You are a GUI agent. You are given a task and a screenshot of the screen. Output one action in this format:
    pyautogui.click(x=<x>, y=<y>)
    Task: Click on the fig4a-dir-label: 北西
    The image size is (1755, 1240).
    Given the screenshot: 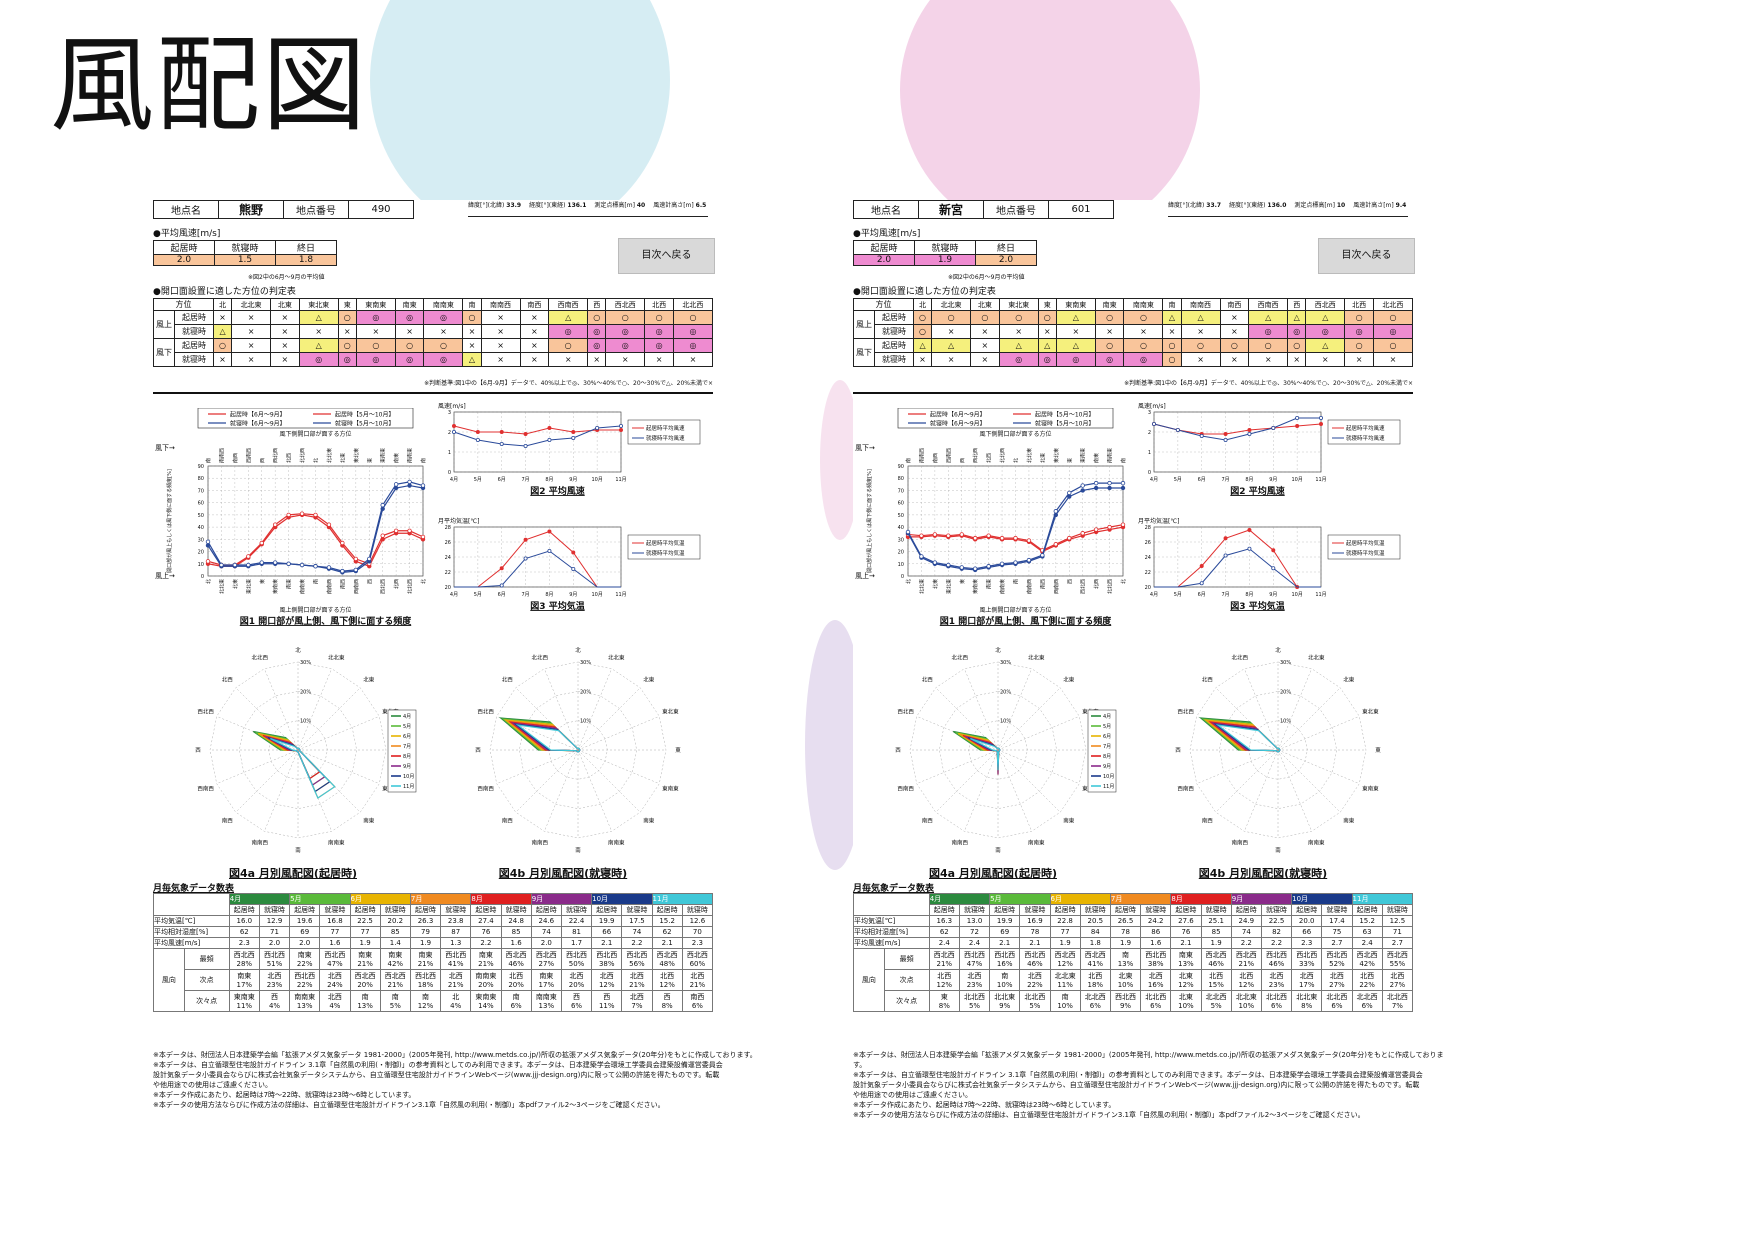 What is the action you would take?
    pyautogui.click(x=228, y=679)
    